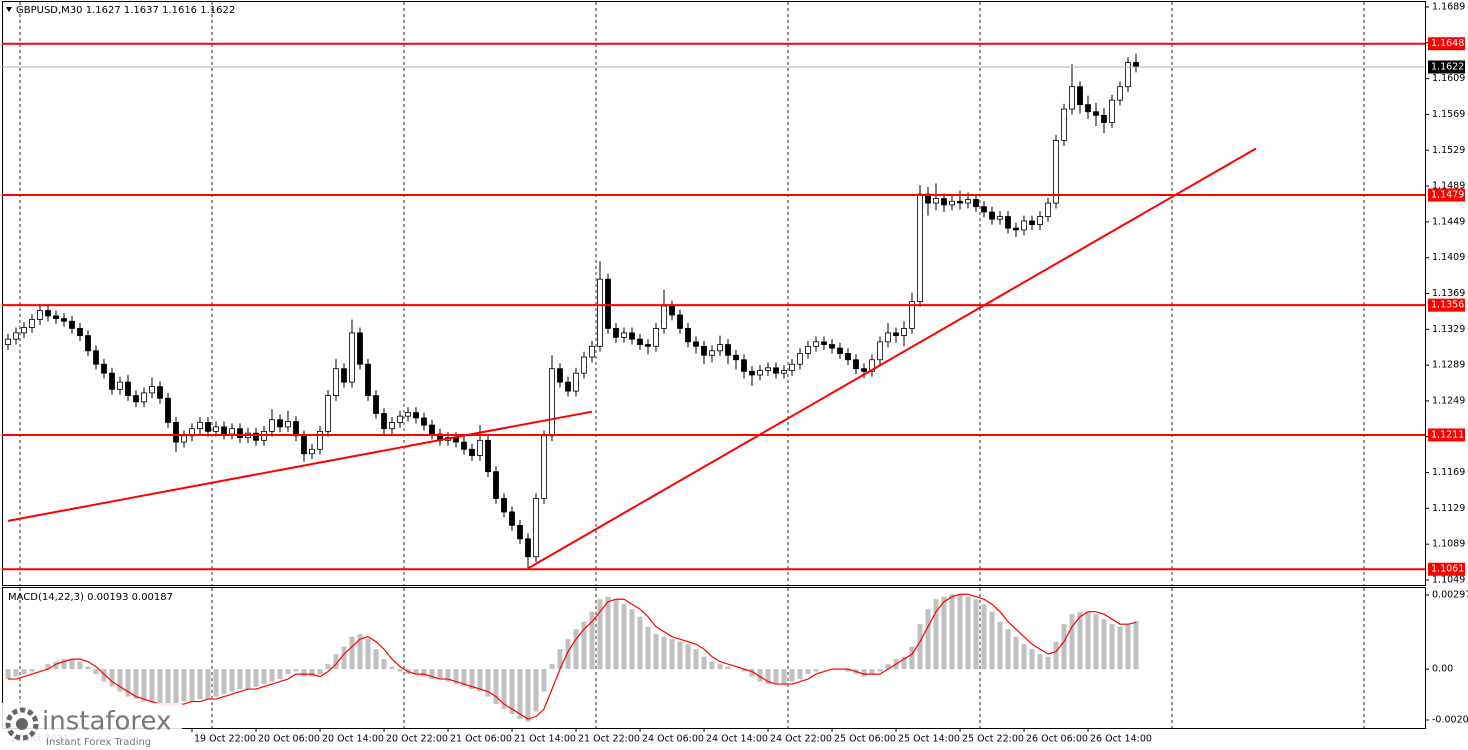 Image resolution: width=1468 pixels, height=750 pixels. Describe the element at coordinates (98, 742) in the screenshot. I see `watermark-tagline: Instant Forex Trading` at that location.